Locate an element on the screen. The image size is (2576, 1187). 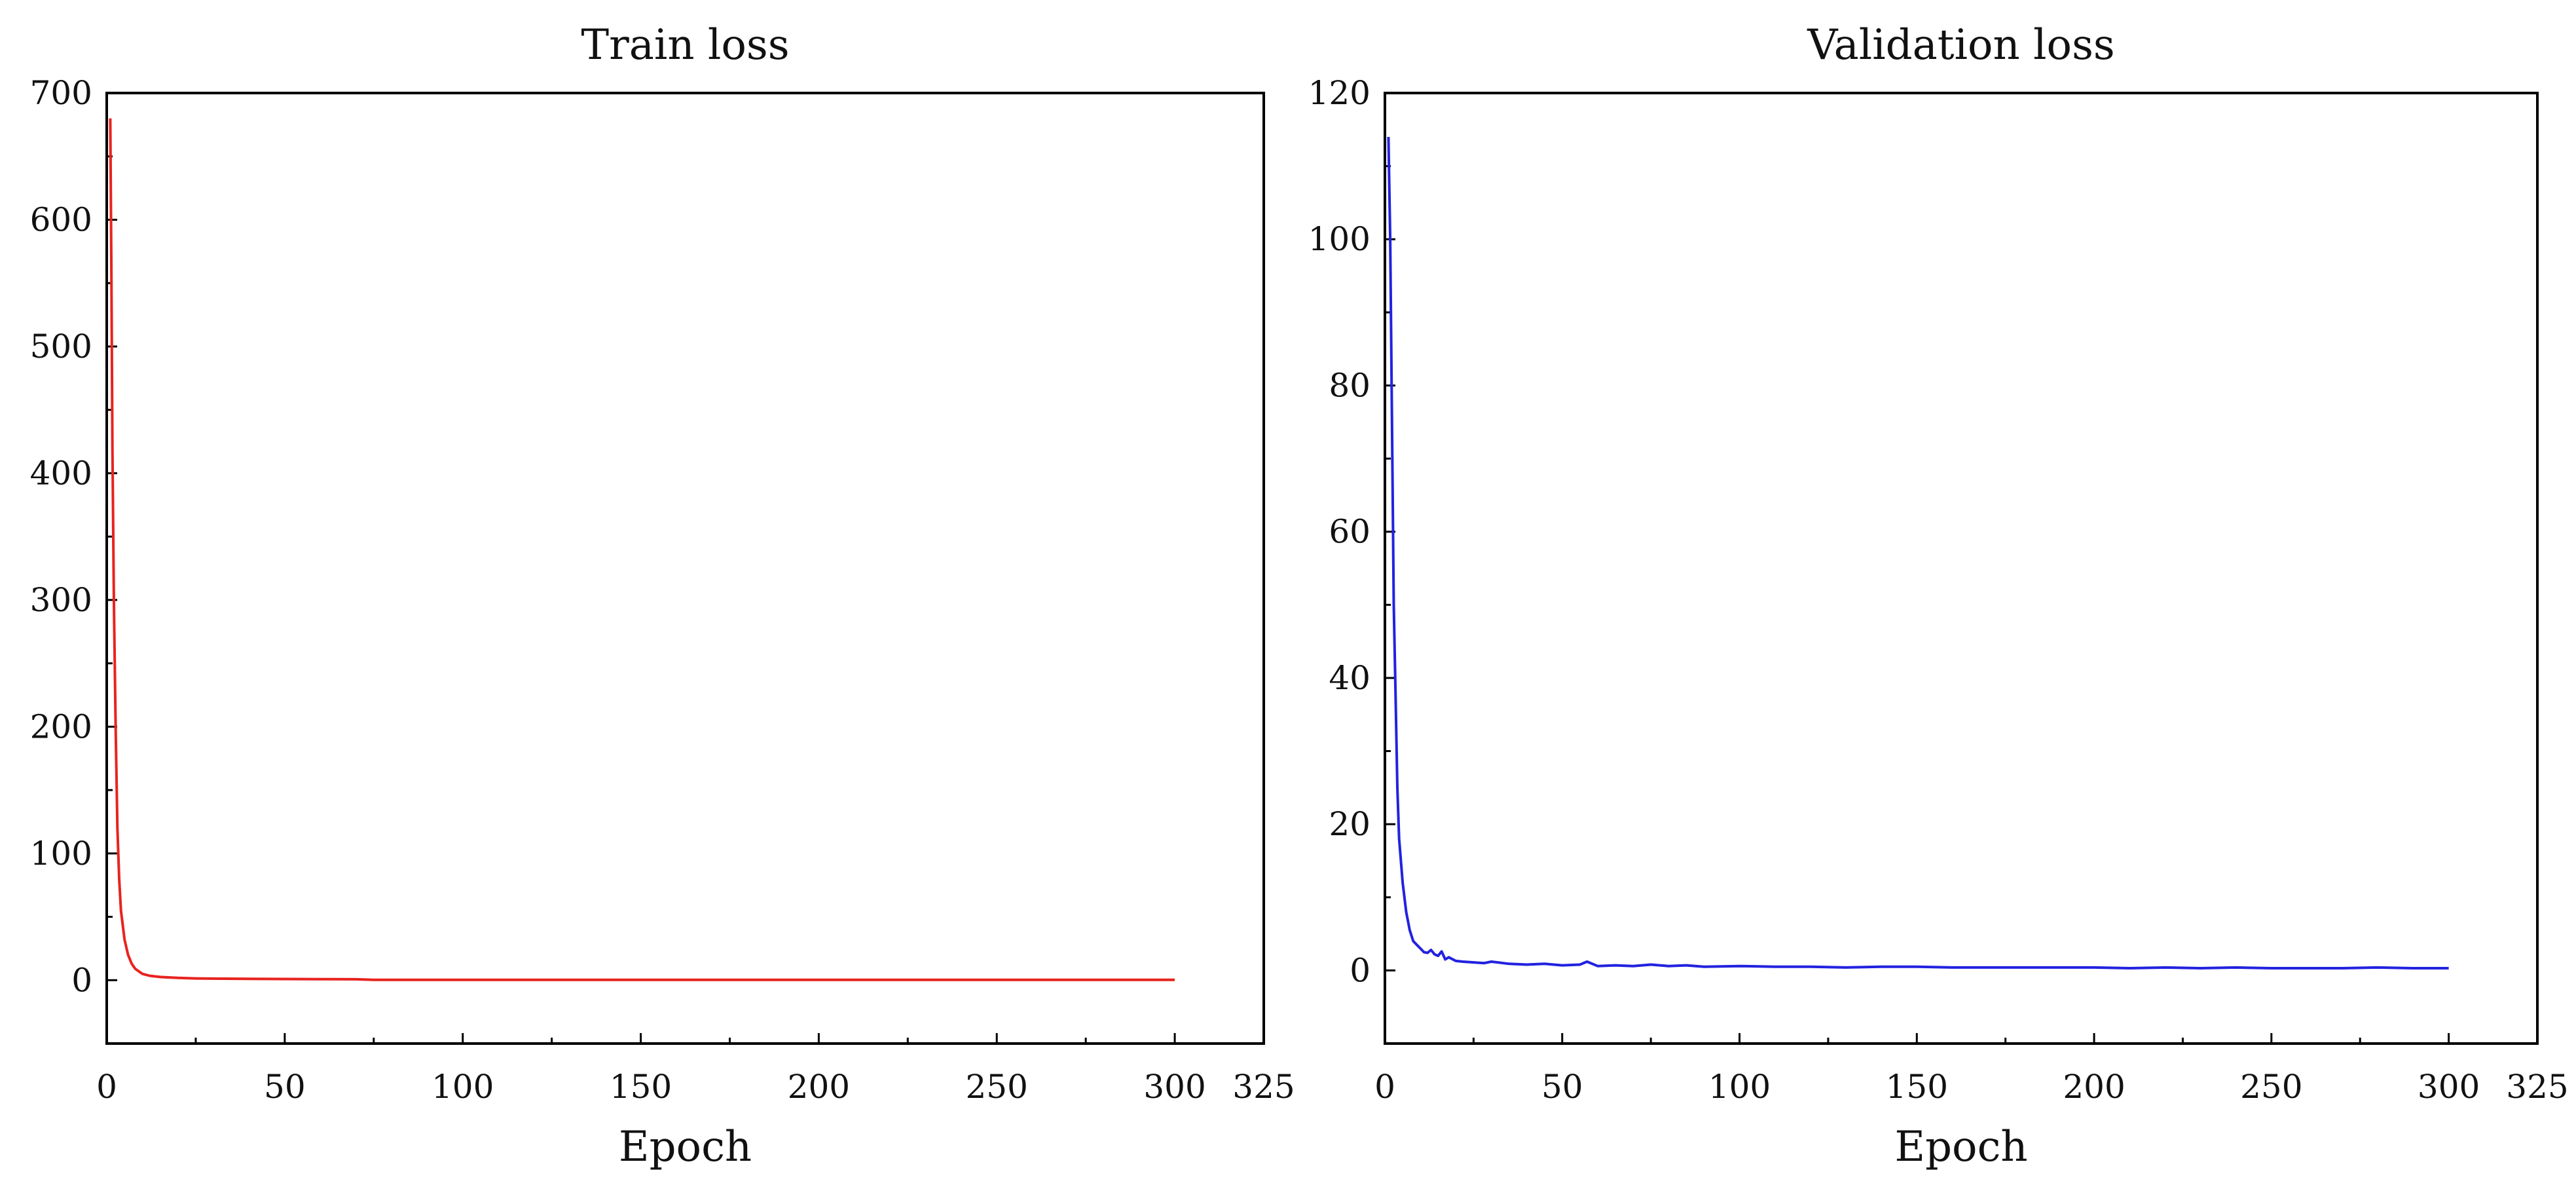
train-y-tick-label: 0 is located at coordinates (81, 980).